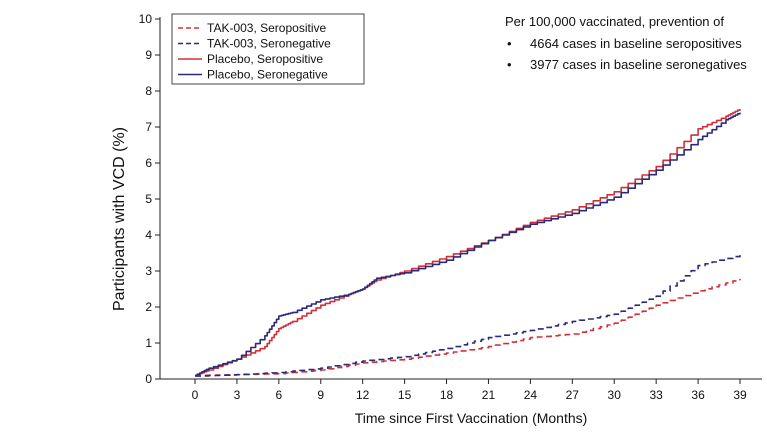 This screenshot has height=434, width=767. I want to click on y-tick-label: 10, so click(146, 19).